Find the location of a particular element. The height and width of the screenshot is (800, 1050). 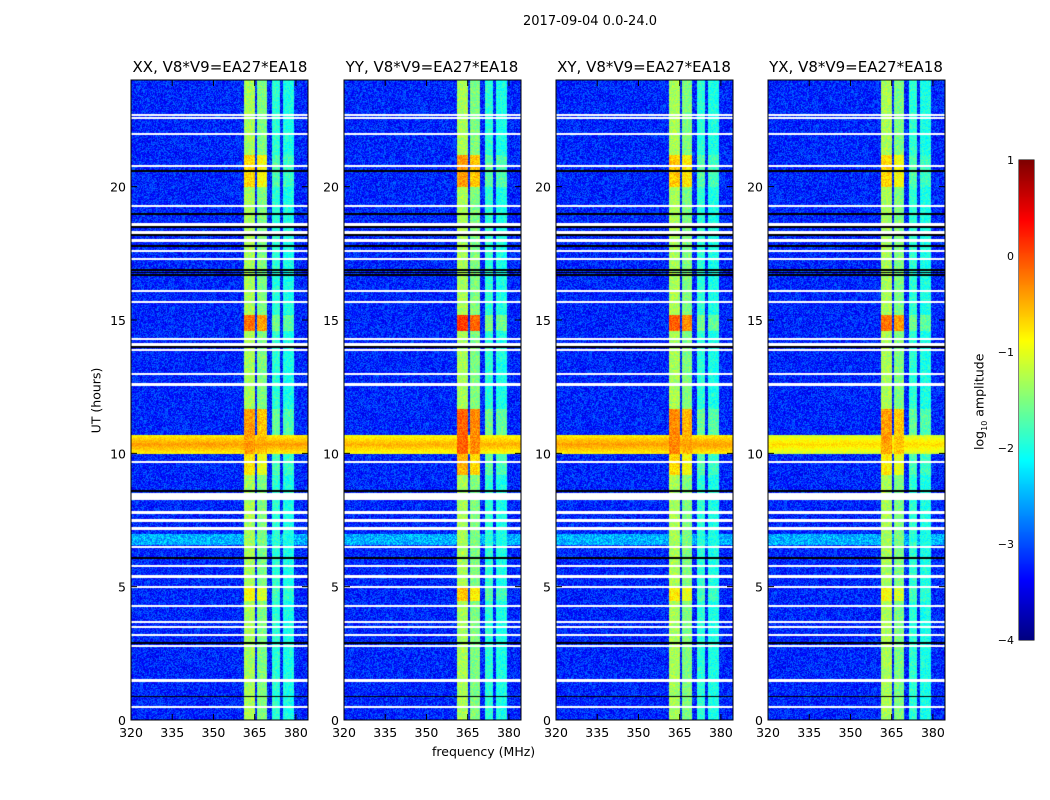

panel-title-yx: YX, V8*V9=EA27*EA18 is located at coordinates (856, 67).